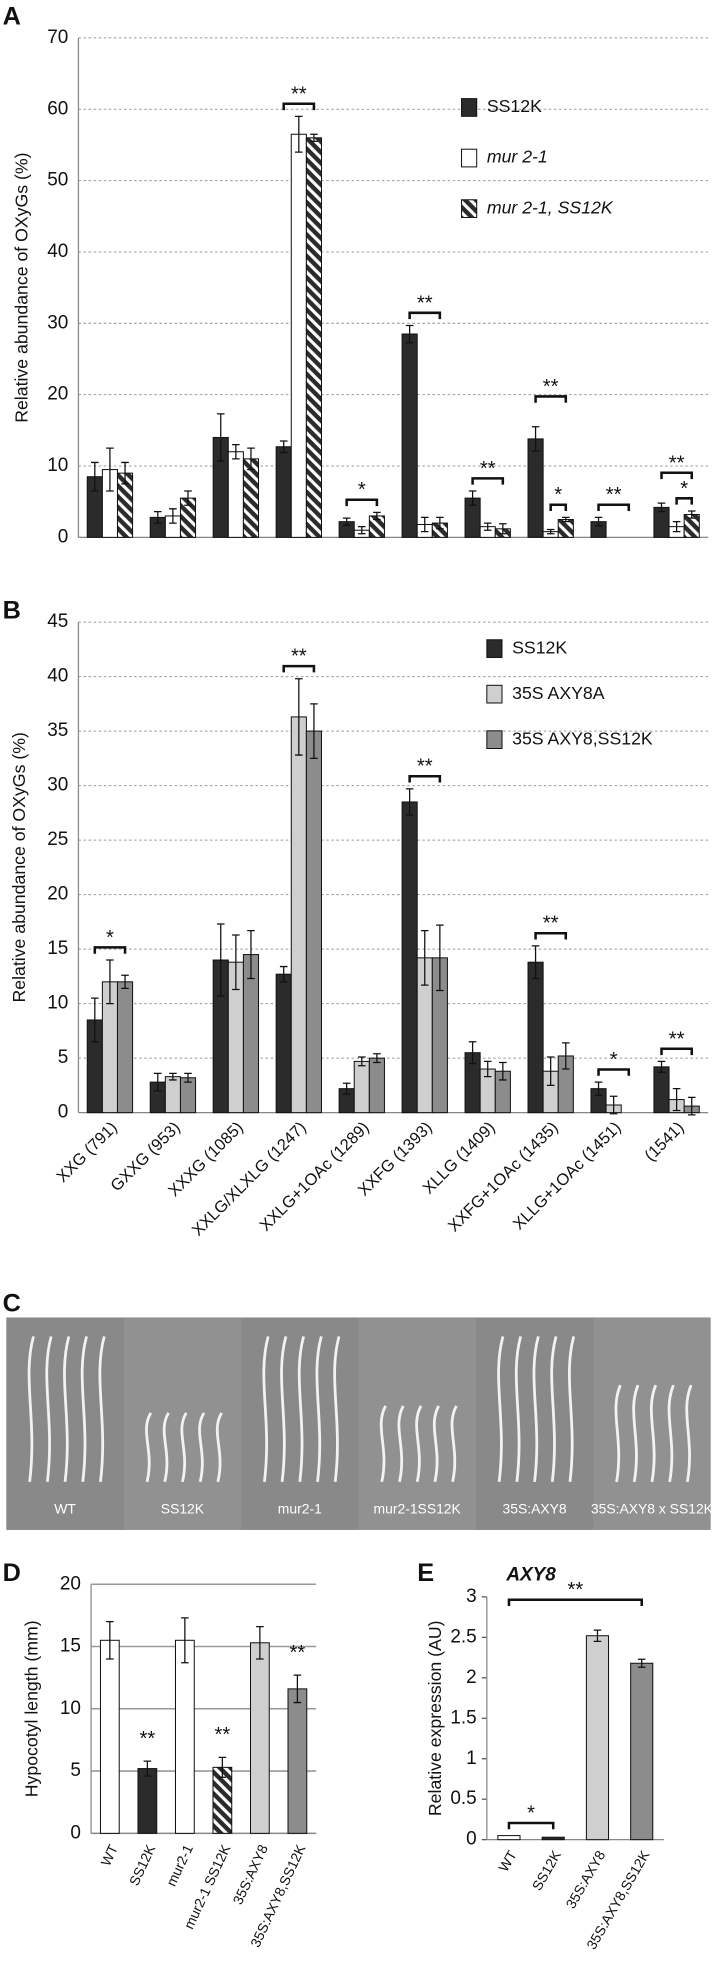 This screenshot has height=1980, width=717. What do you see at coordinates (463, 1798) in the screenshot?
I see `y-tick-label: 0.5` at bounding box center [463, 1798].